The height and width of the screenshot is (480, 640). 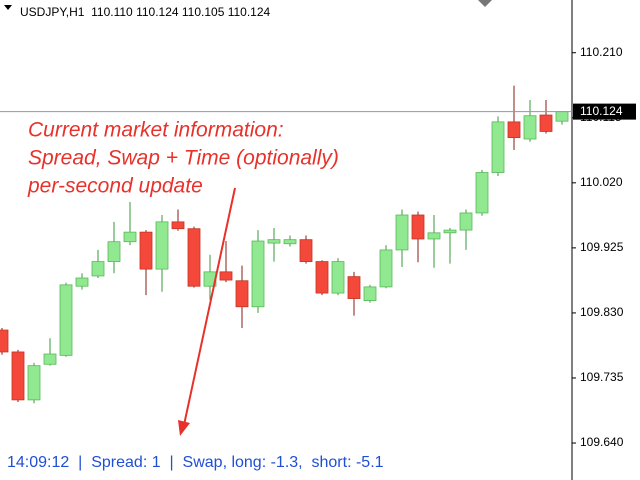 What do you see at coordinates (156, 130) in the screenshot?
I see `annotation-line: Current market information:` at bounding box center [156, 130].